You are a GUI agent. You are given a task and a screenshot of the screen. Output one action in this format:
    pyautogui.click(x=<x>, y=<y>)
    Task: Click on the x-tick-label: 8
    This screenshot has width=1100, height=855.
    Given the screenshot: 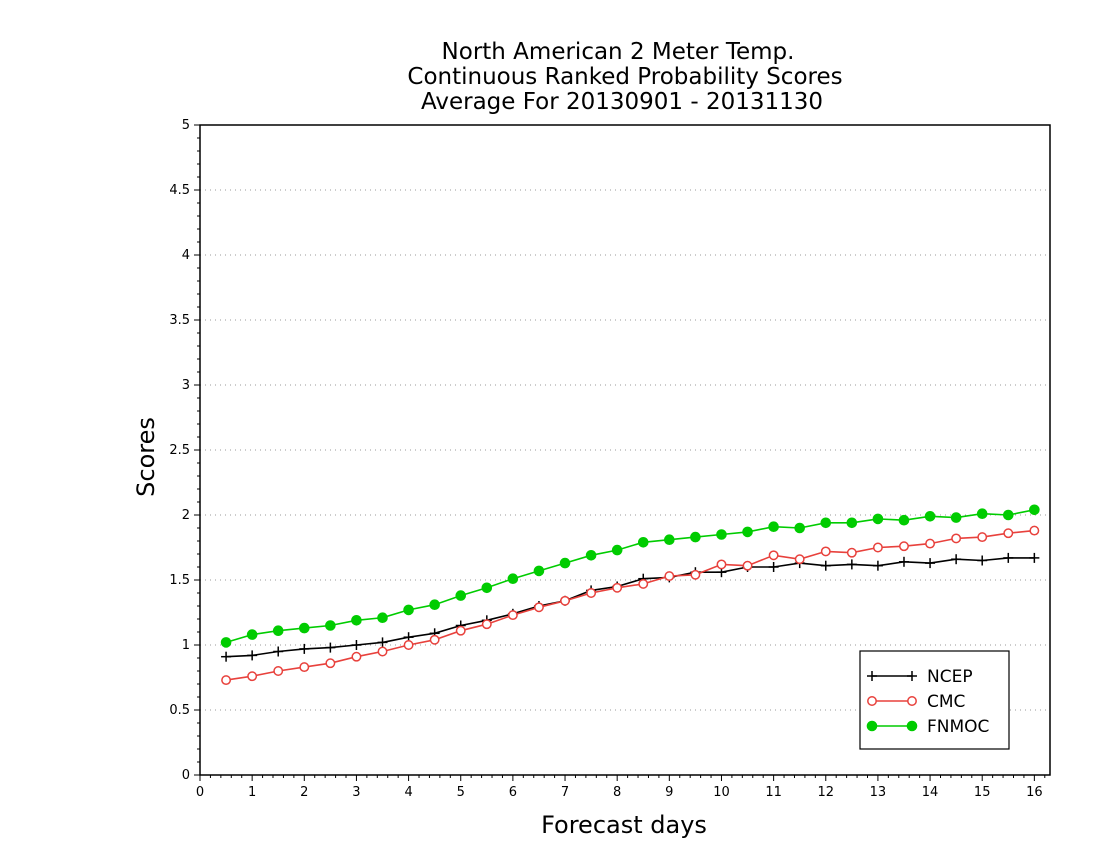 What is the action you would take?
    pyautogui.click(x=617, y=792)
    